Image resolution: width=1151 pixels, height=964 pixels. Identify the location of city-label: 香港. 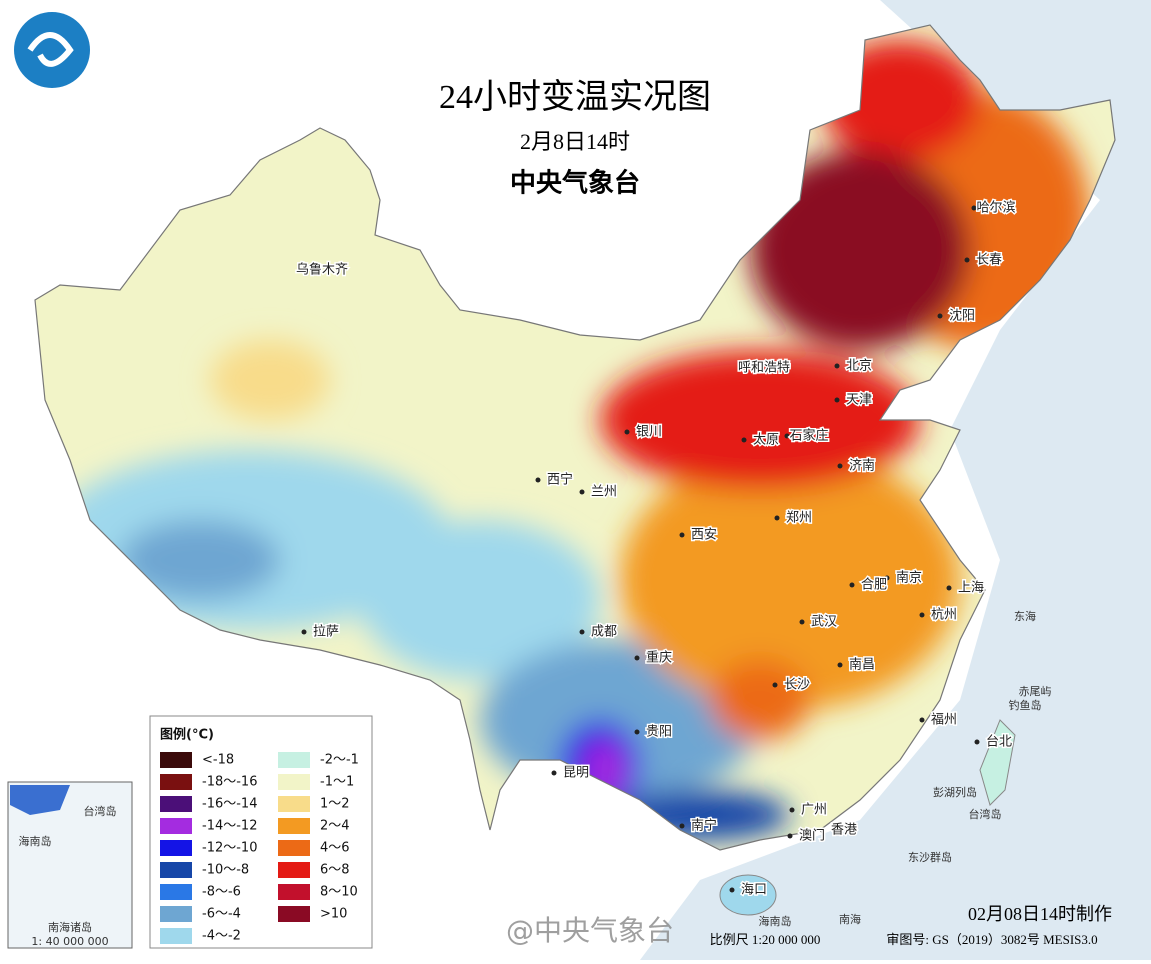
(844, 830).